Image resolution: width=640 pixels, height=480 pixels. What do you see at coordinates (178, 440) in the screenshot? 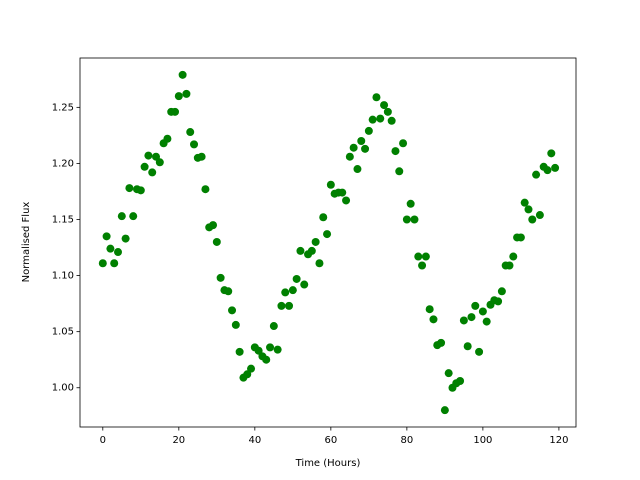
I see `x-tick-label: 20` at bounding box center [178, 440].